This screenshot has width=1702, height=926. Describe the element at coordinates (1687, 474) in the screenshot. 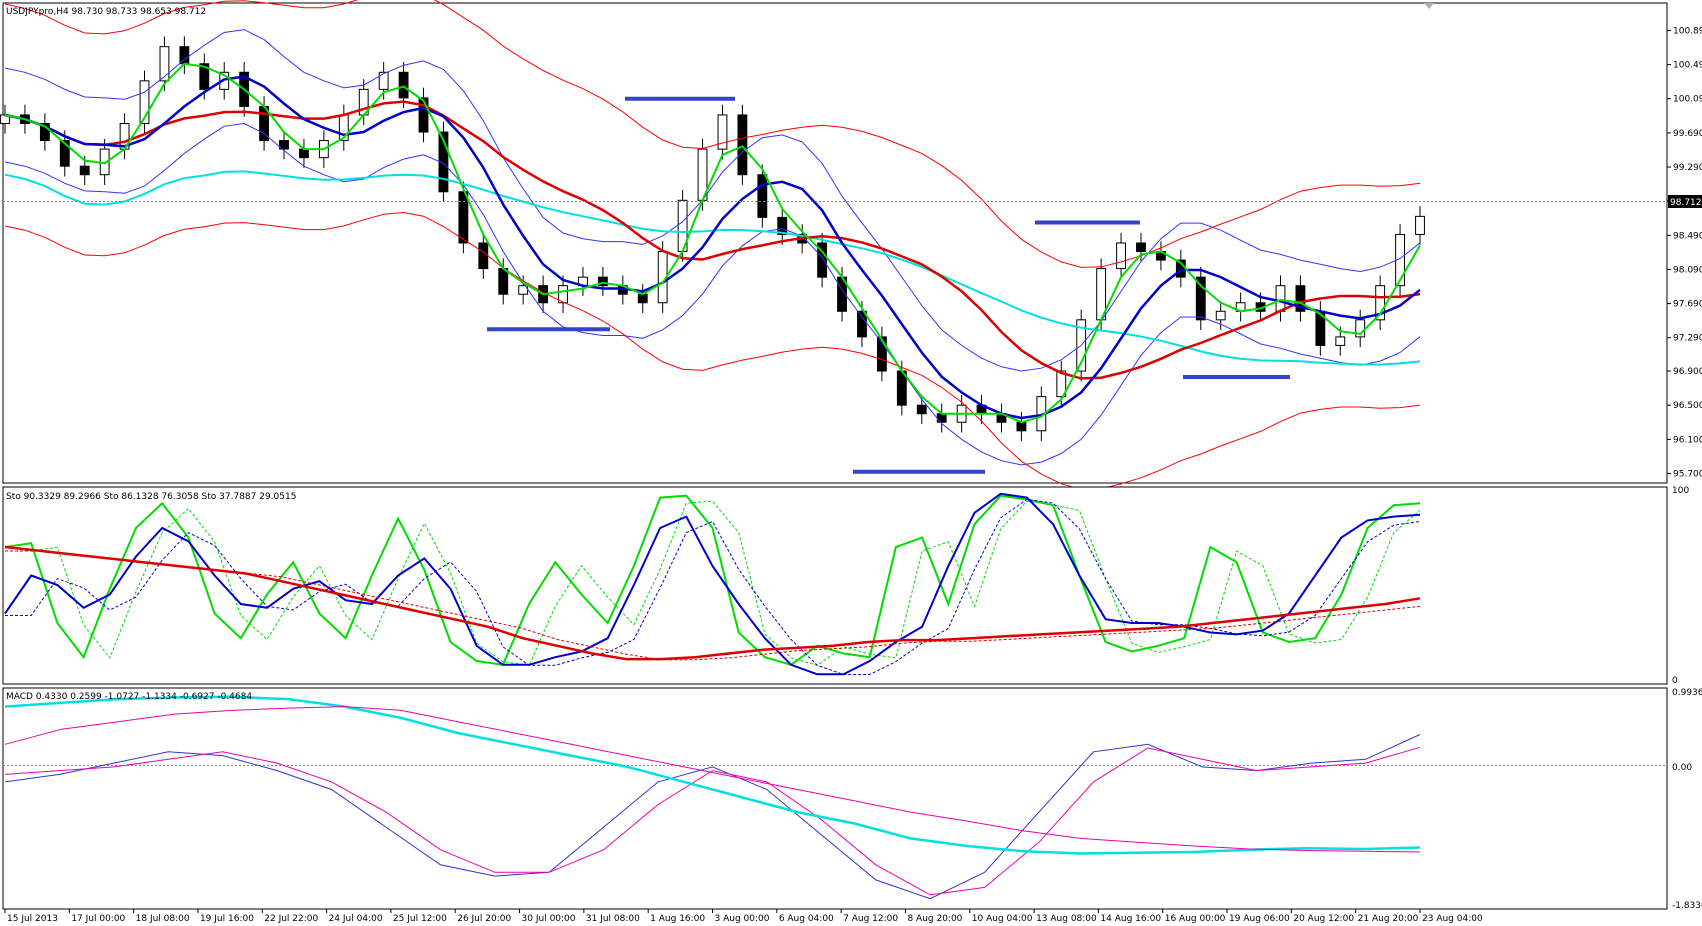

I see `price-tick-label: 95.700` at that location.